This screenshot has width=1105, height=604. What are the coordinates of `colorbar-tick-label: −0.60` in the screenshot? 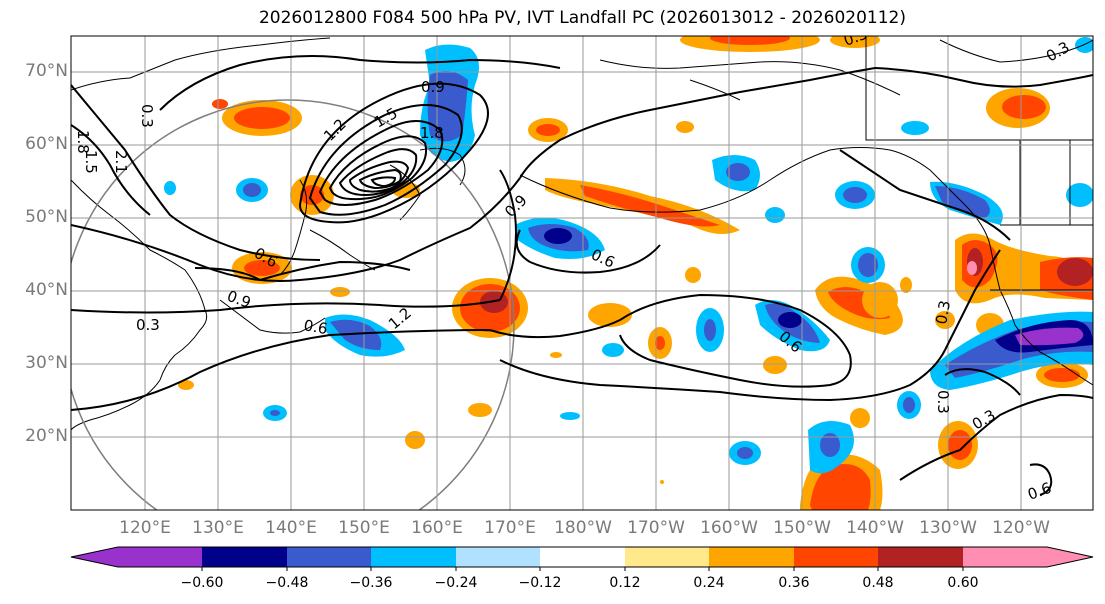 It's located at (202, 583).